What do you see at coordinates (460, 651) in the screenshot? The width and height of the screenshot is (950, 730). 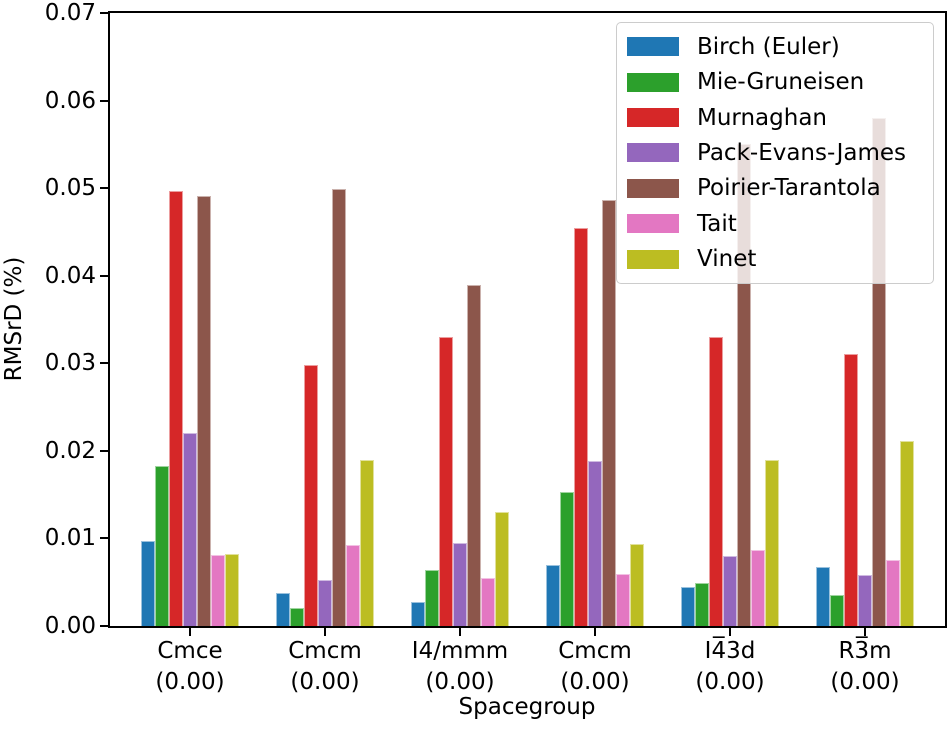 I see `x-tick-label-name: I4/mmm` at bounding box center [460, 651].